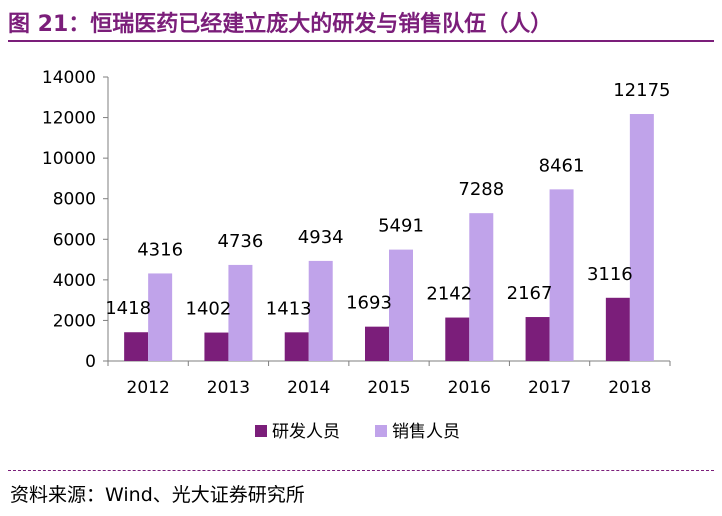 The height and width of the screenshot is (516, 722). I want to click on data-label: 1402, so click(209, 309).